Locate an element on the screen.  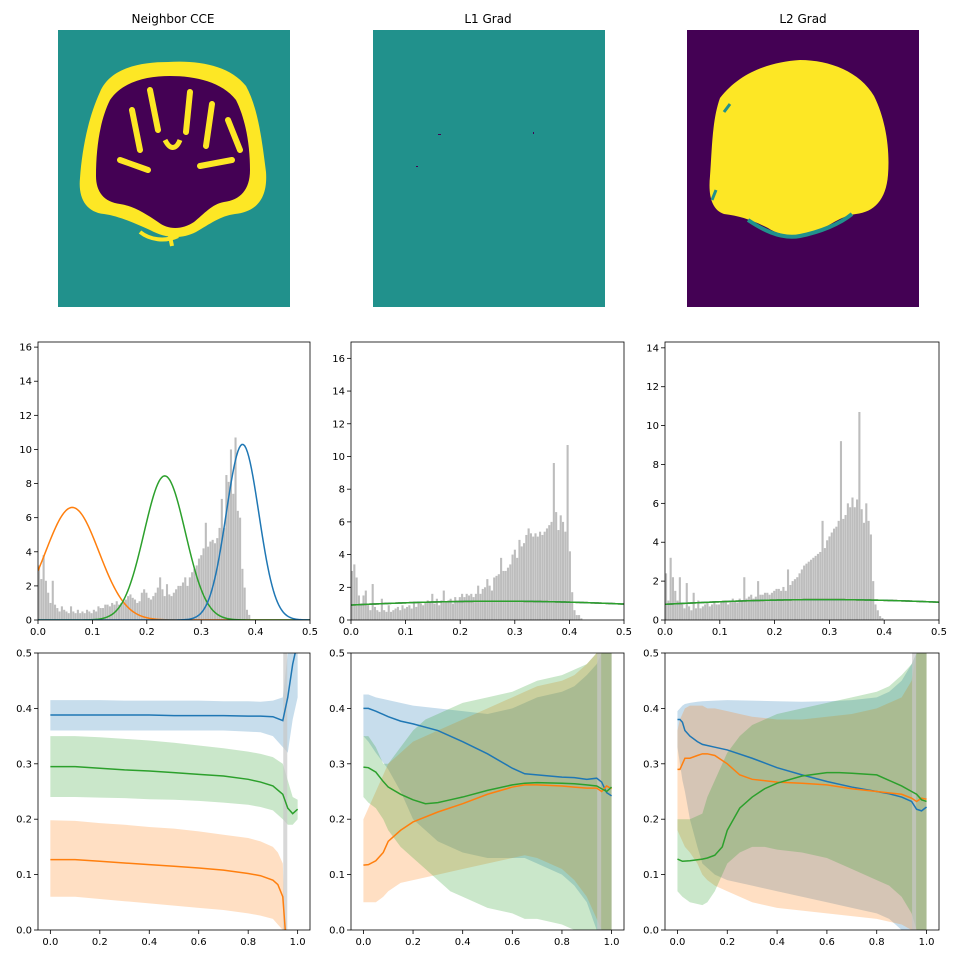
y-tick-label: 8 is located at coordinates (29, 484).